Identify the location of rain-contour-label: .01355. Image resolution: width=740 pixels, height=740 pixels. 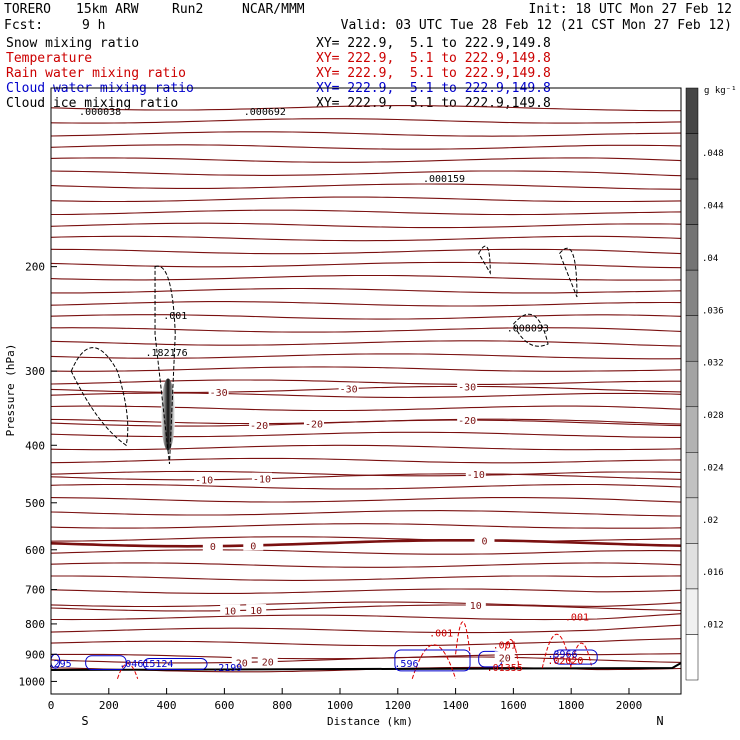
(505, 668).